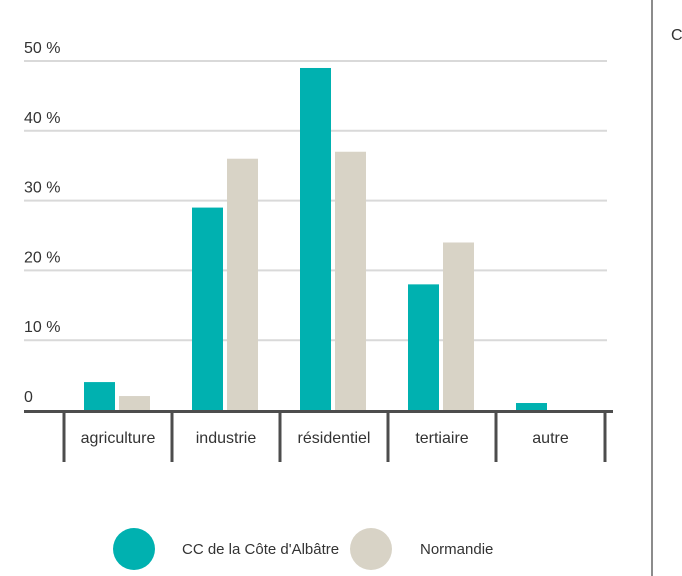  Describe the element at coordinates (458, 326) in the screenshot. I see `bar-tertiaire-normandie` at that location.